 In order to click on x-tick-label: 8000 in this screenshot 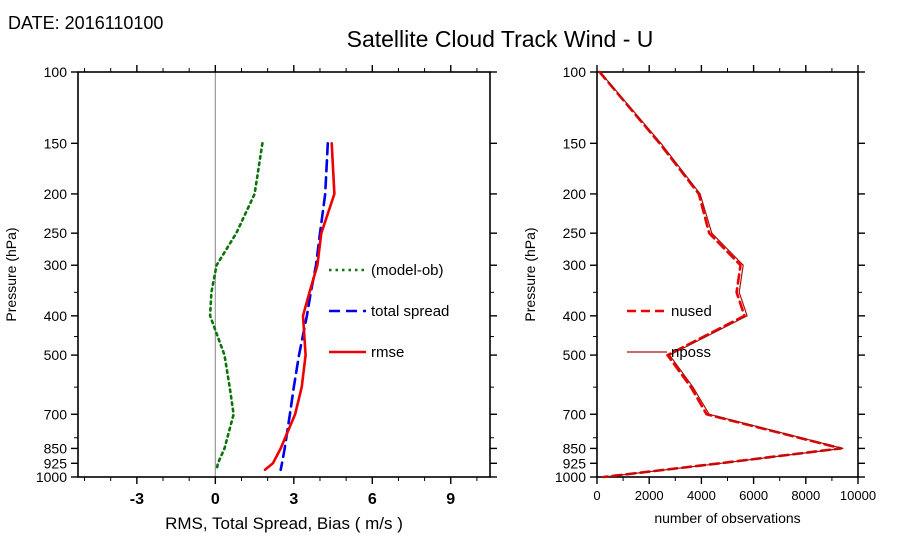, I will do `click(805, 495)`.